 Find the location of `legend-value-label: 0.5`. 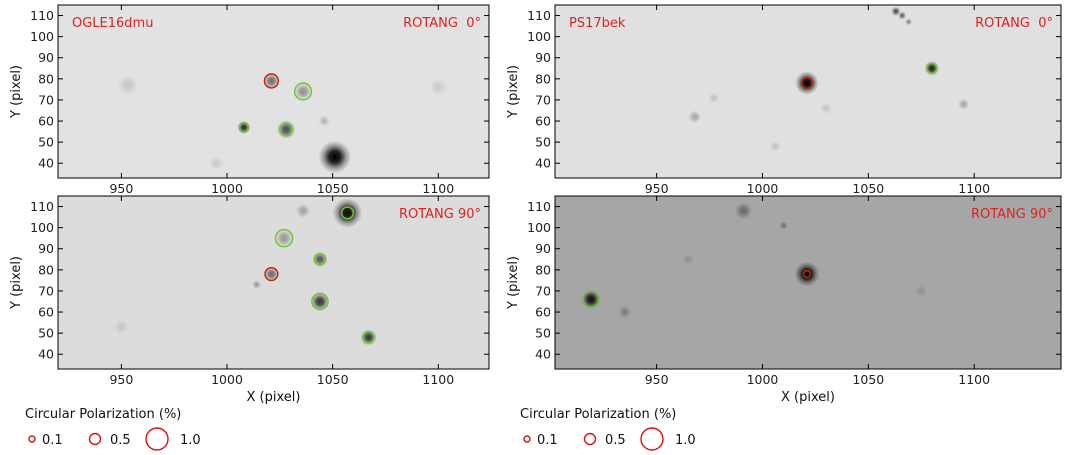

legend-value-label: 0.5 is located at coordinates (615, 440).